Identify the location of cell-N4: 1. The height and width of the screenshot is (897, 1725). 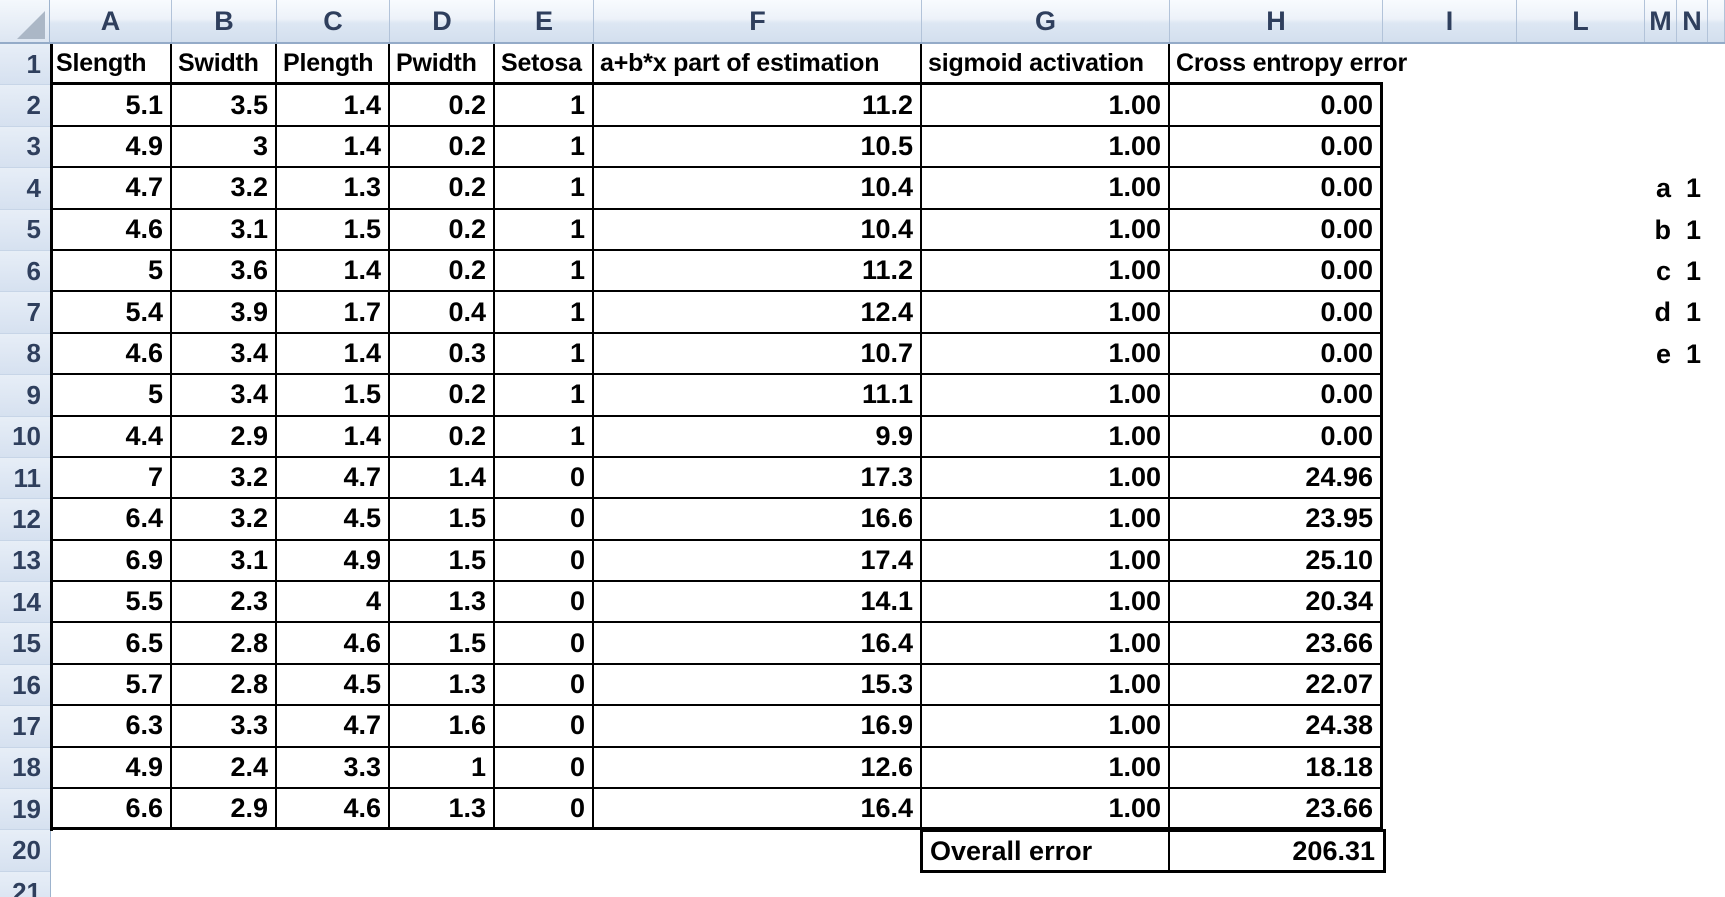
(1693, 188).